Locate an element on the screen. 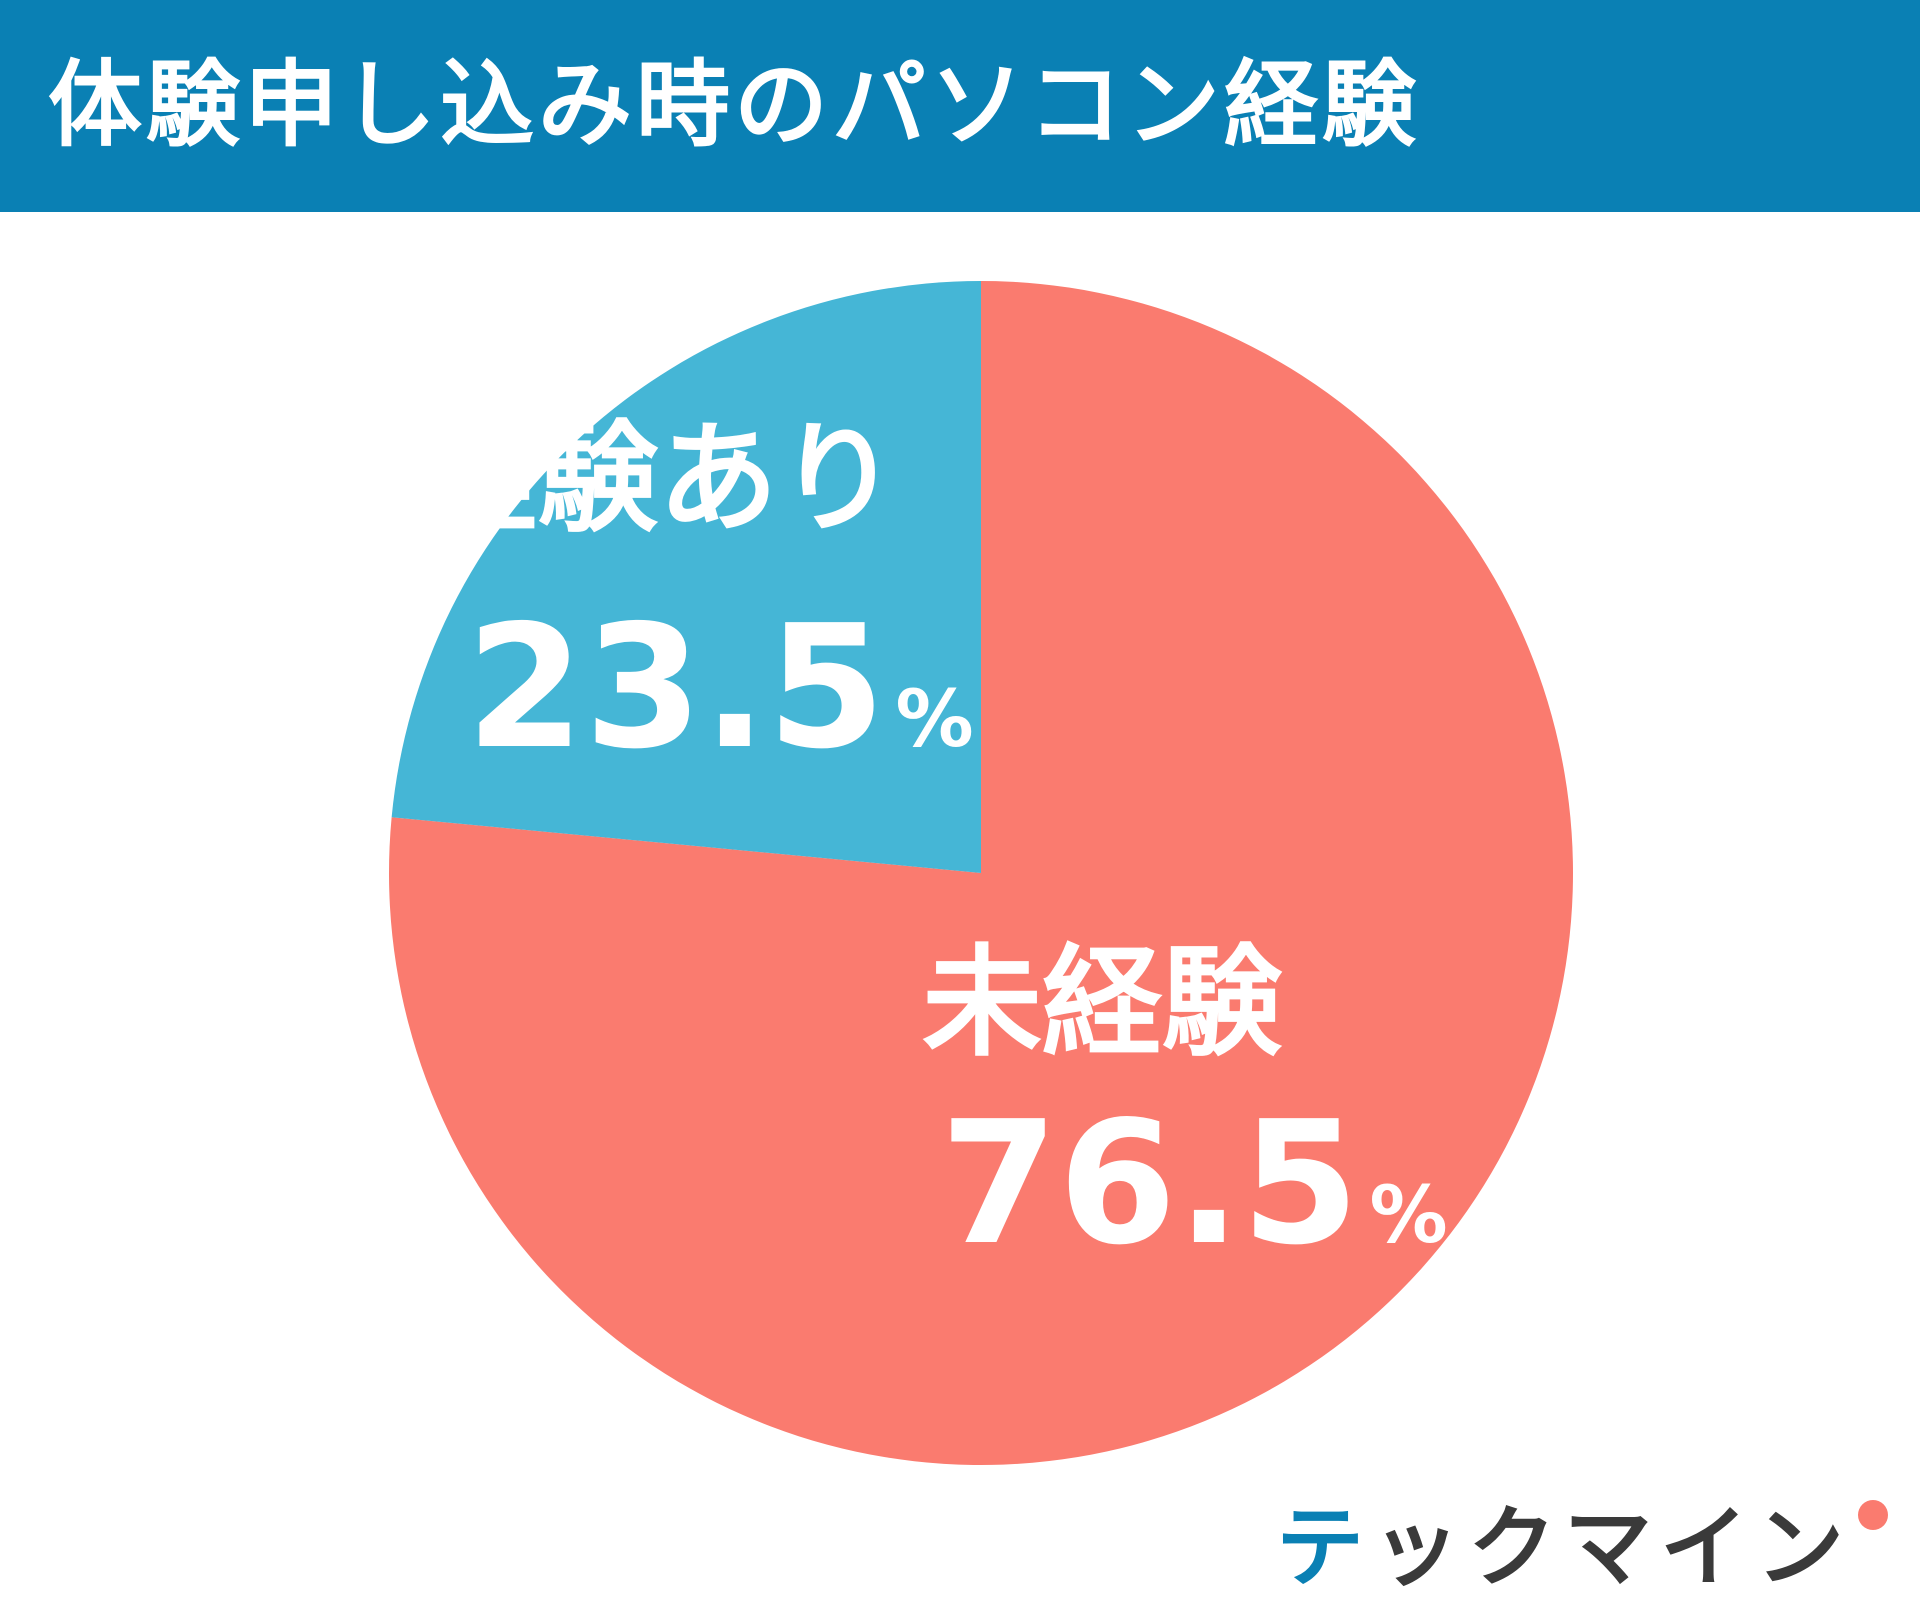 Image resolution: width=1920 pixels, height=1620 pixels. slice-label-inexperienced: 未経験 is located at coordinates (1102, 1003).